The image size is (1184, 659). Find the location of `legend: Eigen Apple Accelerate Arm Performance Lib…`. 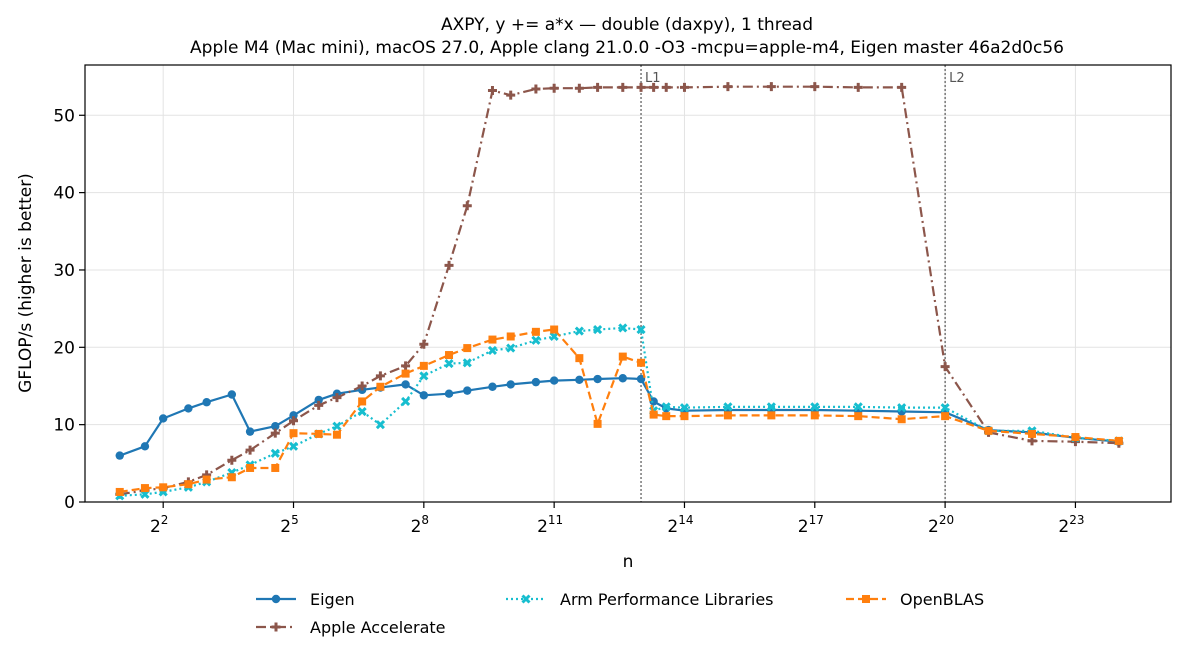

legend: Eigen Apple Accelerate Arm Performance Lib… is located at coordinates (620, 613).